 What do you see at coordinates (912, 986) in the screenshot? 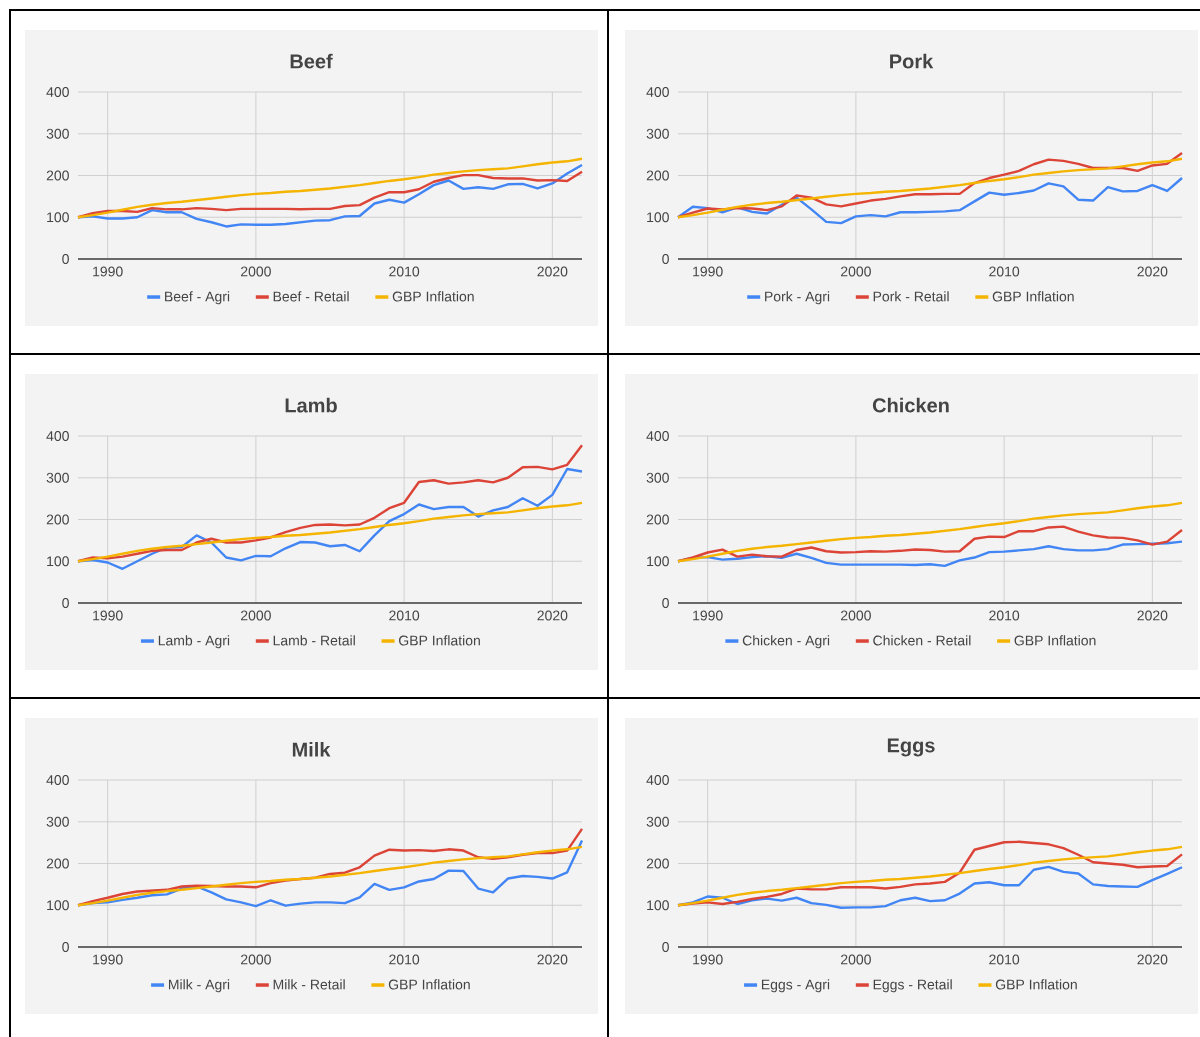
I see `legend-label: Eggs - Retail` at bounding box center [912, 986].